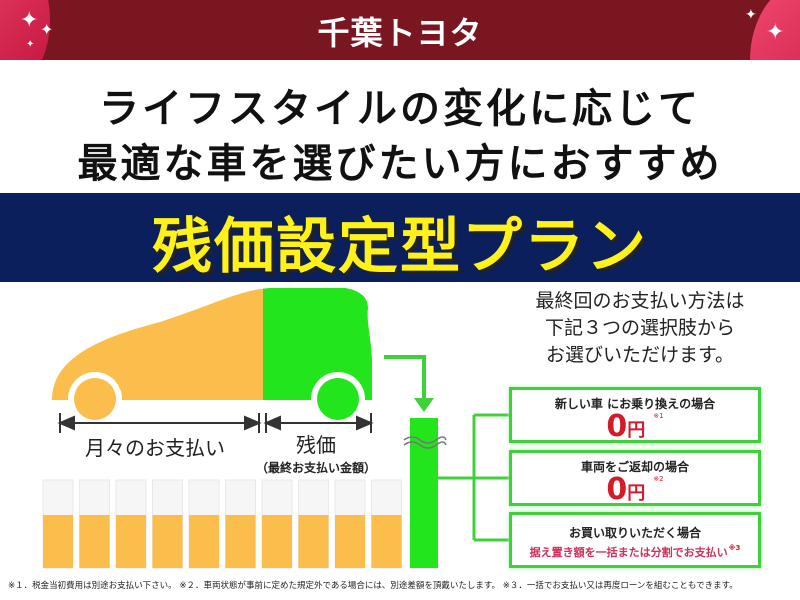 The height and width of the screenshot is (600, 800). I want to click on residual-bar, so click(424, 493).